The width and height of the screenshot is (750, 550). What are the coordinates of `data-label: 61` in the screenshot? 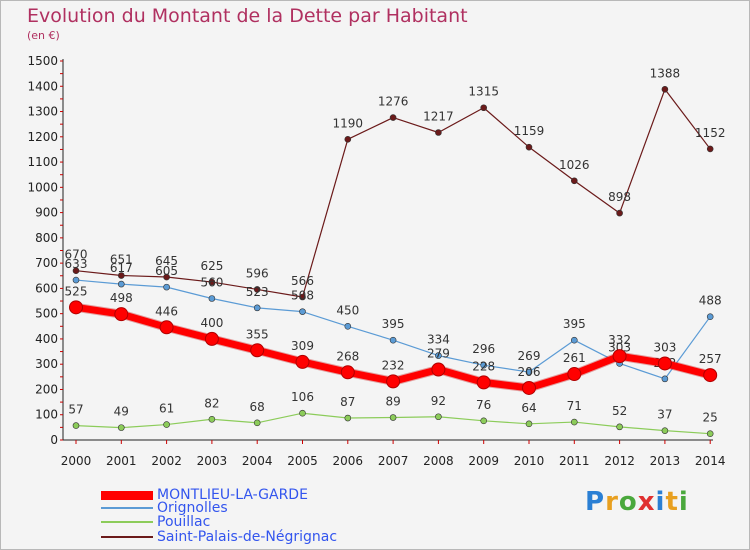 It's located at (166, 409).